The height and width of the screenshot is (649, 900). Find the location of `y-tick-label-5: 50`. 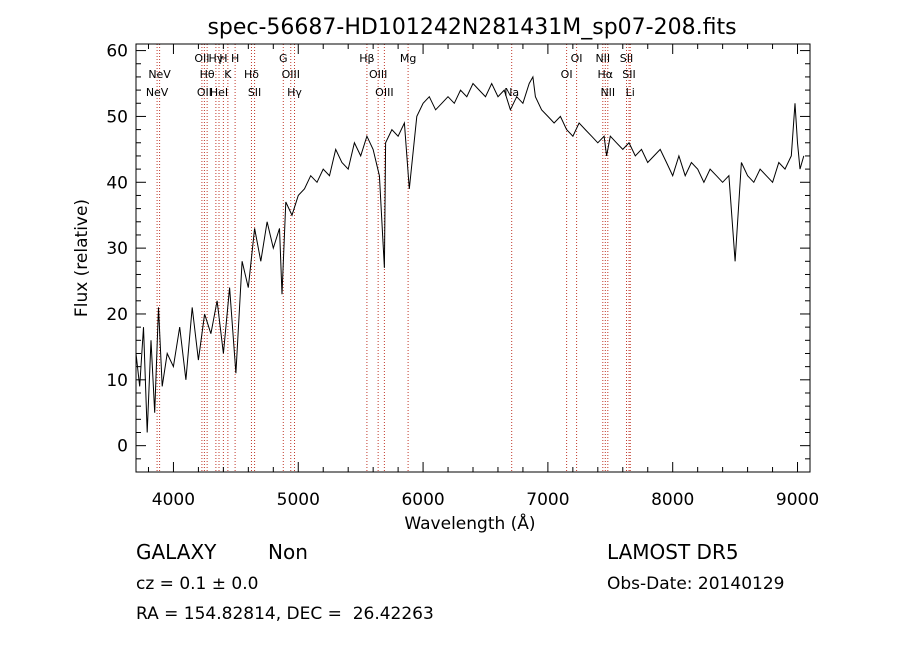

y-tick-label-5: 50 is located at coordinates (117, 117).